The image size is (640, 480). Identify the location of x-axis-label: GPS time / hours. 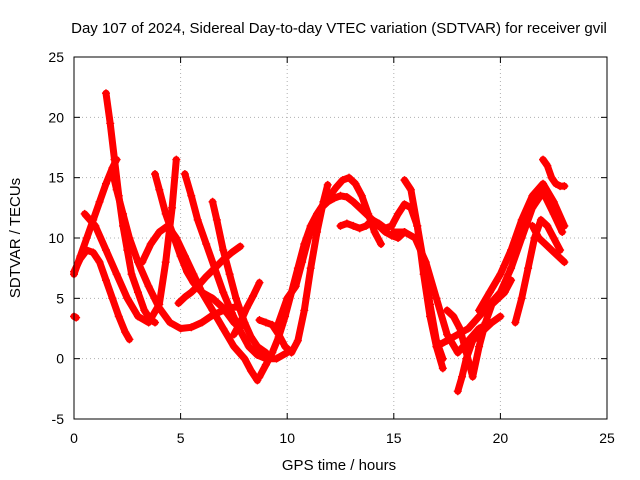
(339, 465).